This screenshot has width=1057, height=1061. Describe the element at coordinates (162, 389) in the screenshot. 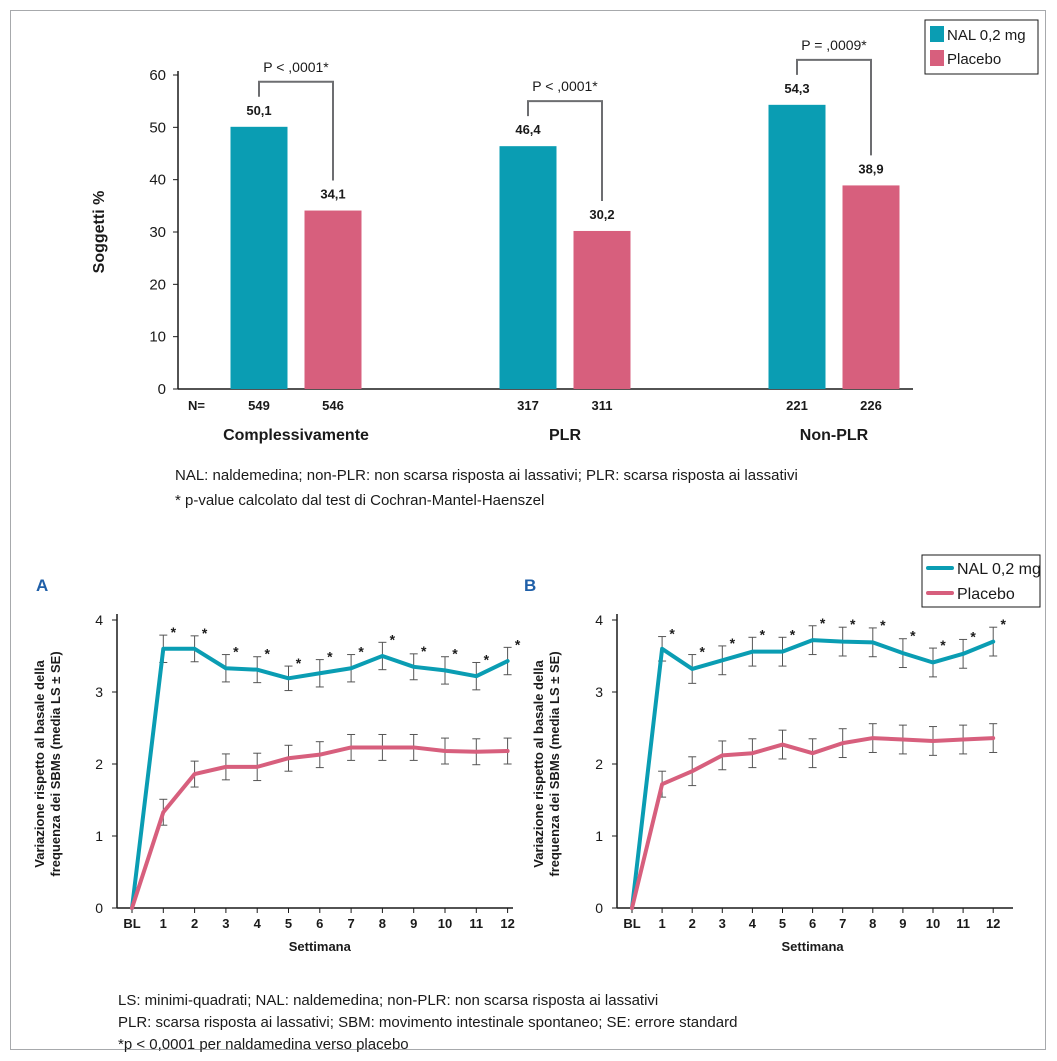

I see `bar-y-tick-label: 0` at that location.